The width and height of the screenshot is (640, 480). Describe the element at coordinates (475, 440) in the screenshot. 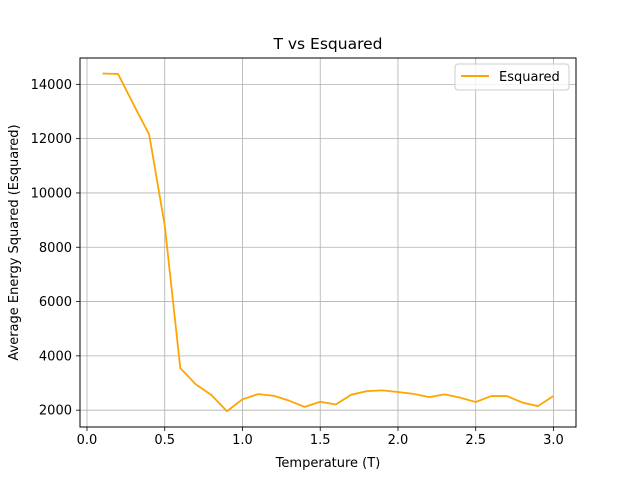

I see `x-tick-label: 2.5` at that location.